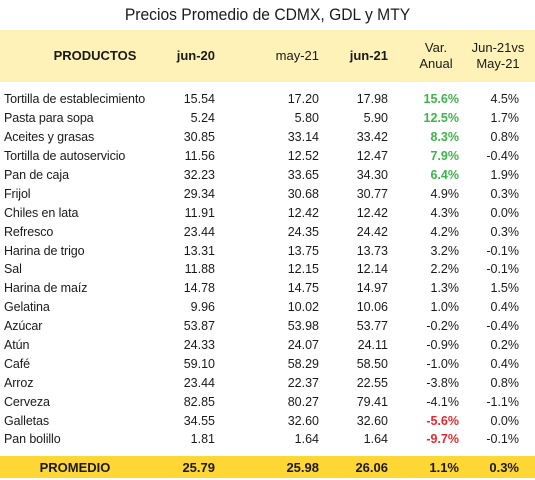 The height and width of the screenshot is (480, 535). What do you see at coordinates (504, 467) in the screenshot?
I see `footer-vs: 0.3%` at bounding box center [504, 467].